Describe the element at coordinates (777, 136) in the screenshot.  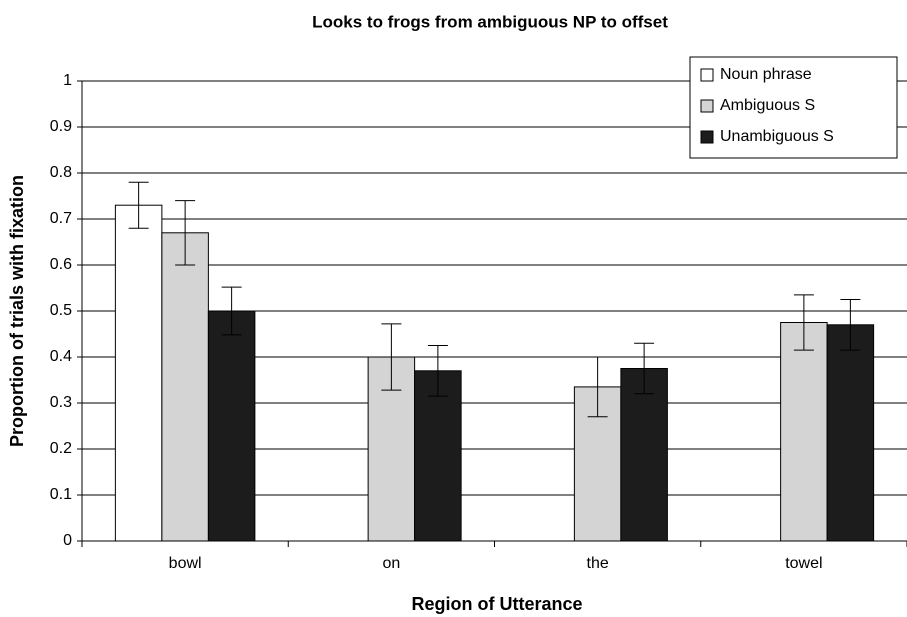
I see `legend-label: Unambiguous S` at that location.